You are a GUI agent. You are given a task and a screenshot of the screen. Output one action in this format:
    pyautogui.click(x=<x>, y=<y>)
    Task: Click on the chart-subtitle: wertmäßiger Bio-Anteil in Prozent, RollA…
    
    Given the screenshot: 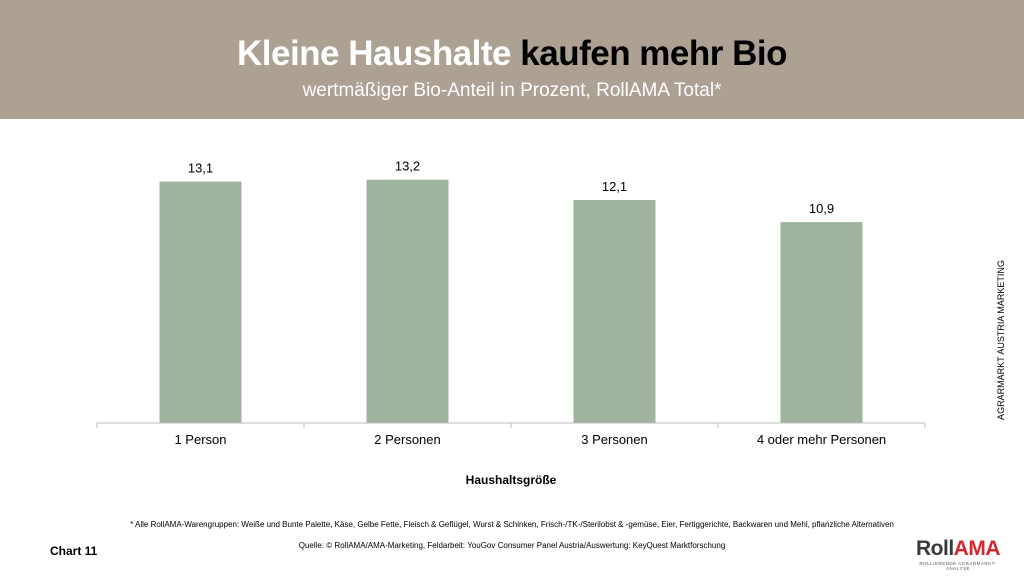 What is the action you would take?
    pyautogui.click(x=512, y=90)
    